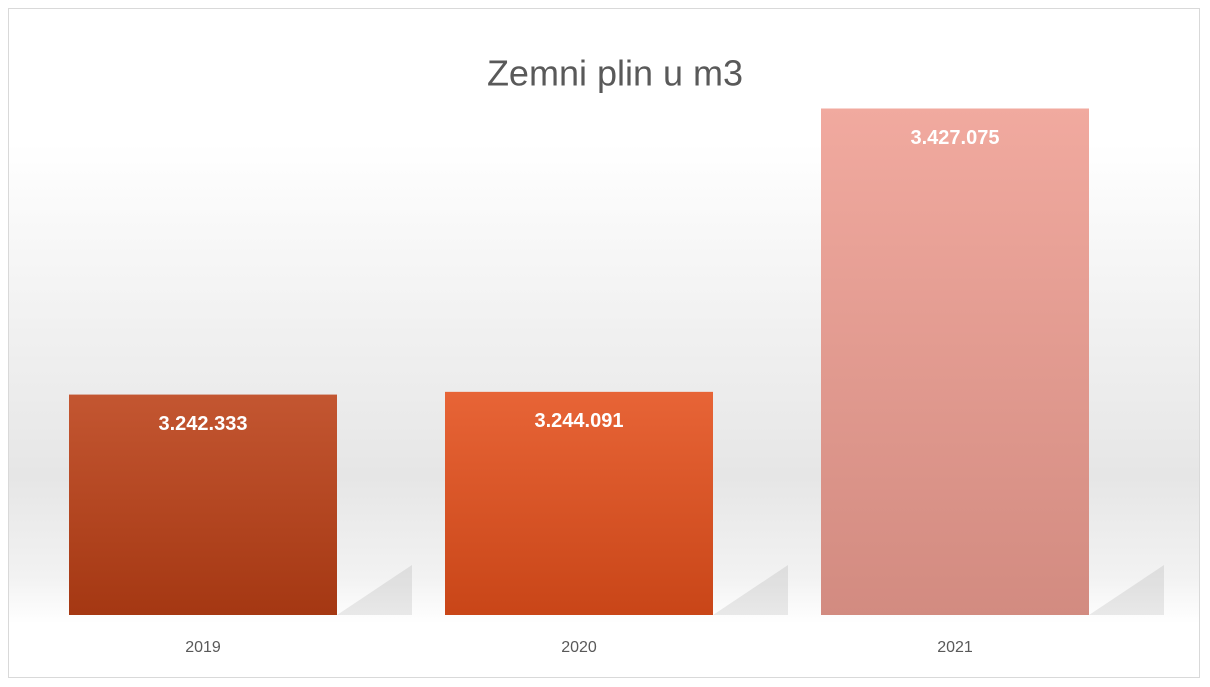  What do you see at coordinates (203, 424) in the screenshot?
I see `data-label: 3.242.333` at bounding box center [203, 424].